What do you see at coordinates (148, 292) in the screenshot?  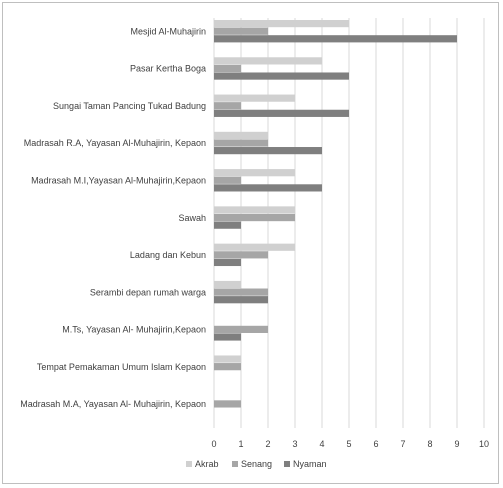 I see `category-label: Serambi depan rumah warga` at bounding box center [148, 292].